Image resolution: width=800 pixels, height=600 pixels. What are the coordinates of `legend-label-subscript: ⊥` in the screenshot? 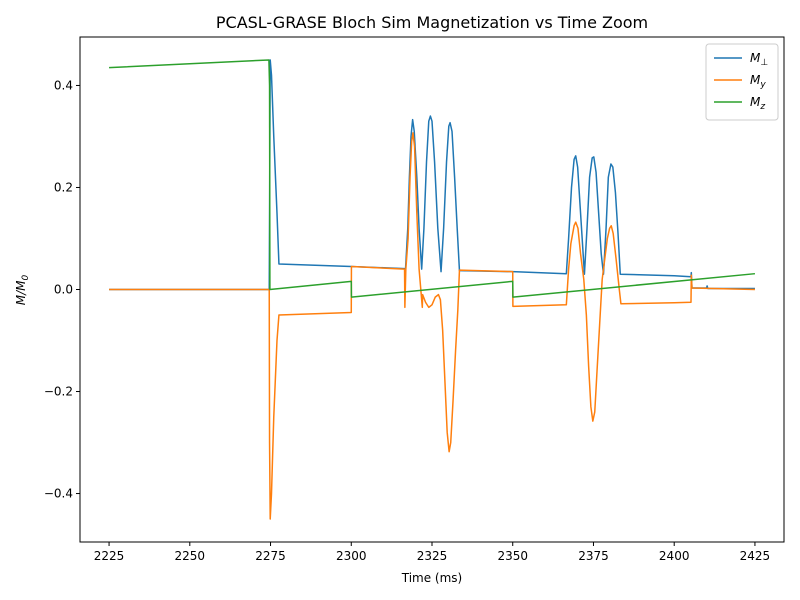 It's located at (764, 63).